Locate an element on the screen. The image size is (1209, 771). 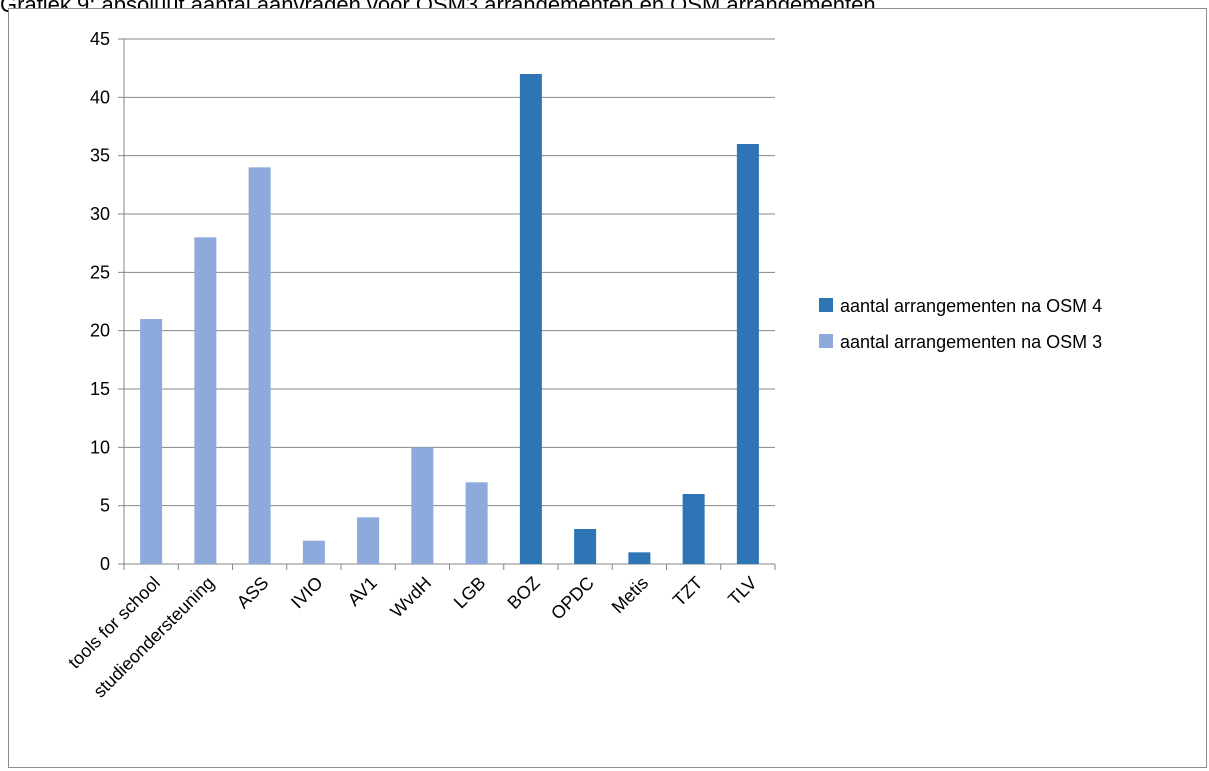
x-category-label: ASS is located at coordinates (253, 593).